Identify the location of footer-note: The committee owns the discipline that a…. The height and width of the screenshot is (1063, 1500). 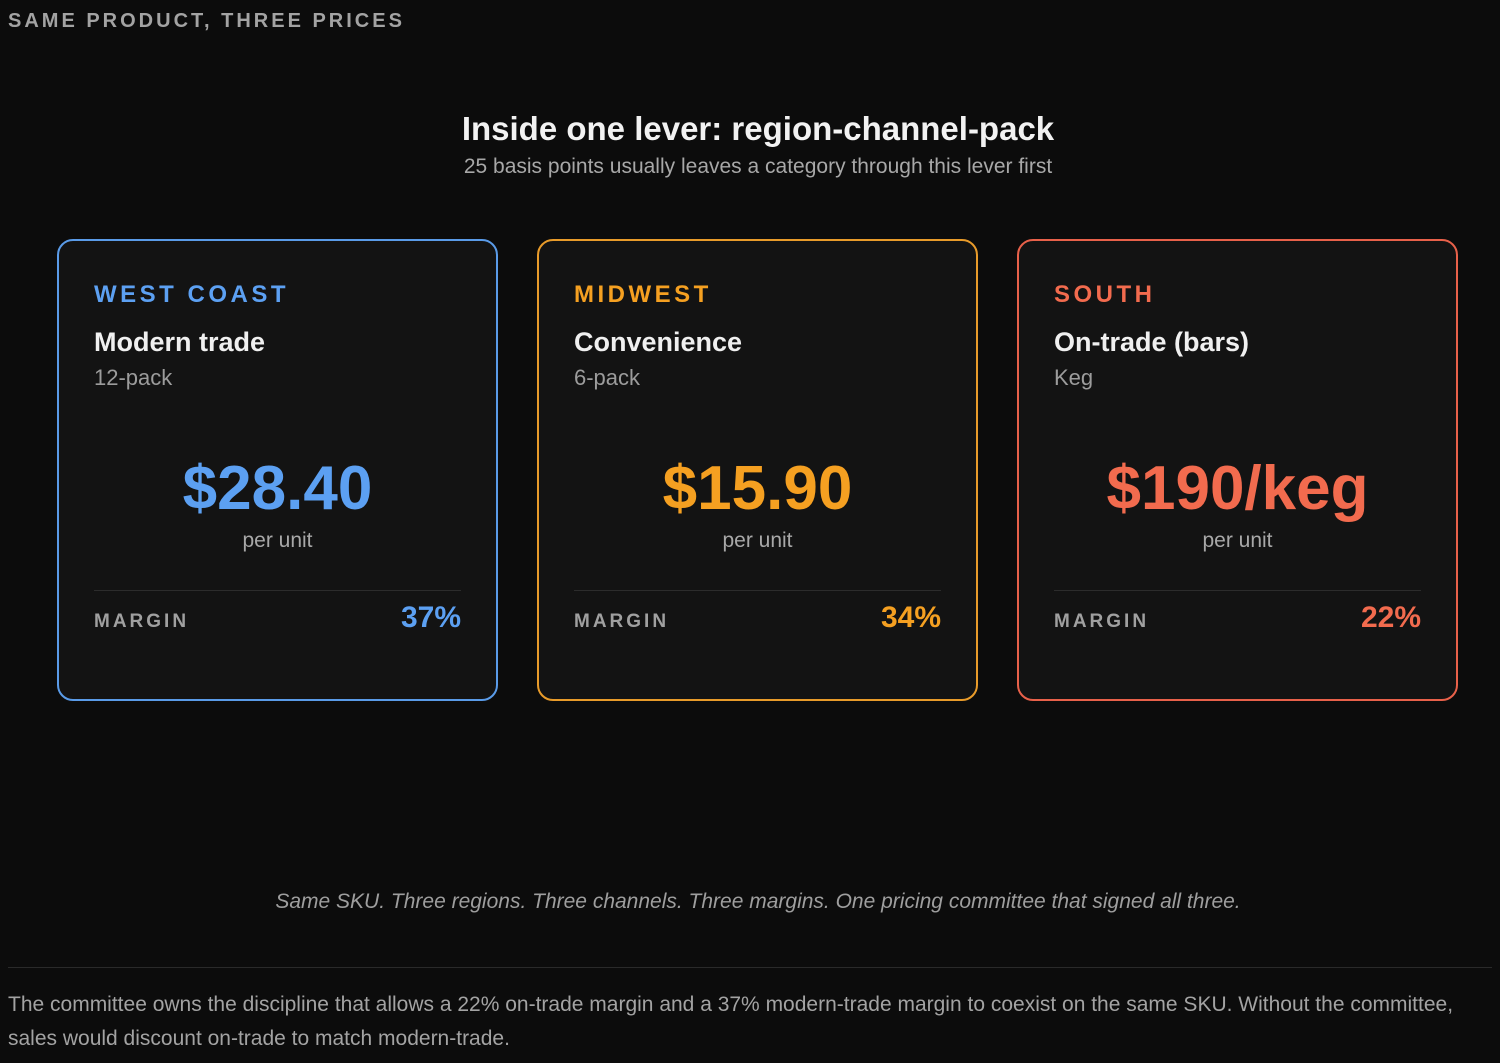
(731, 1021).